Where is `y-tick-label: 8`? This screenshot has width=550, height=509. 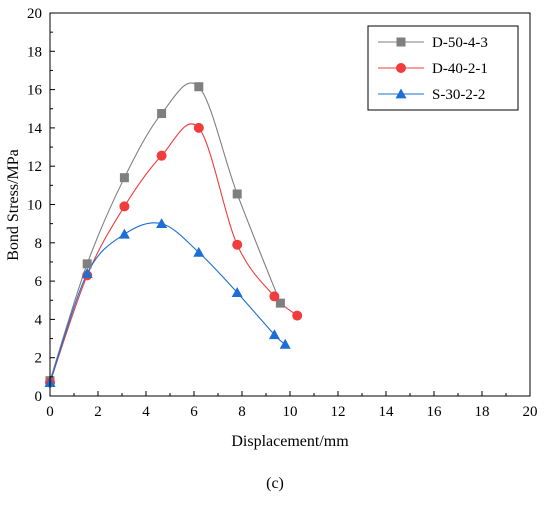 y-tick-label: 8 is located at coordinates (39, 244).